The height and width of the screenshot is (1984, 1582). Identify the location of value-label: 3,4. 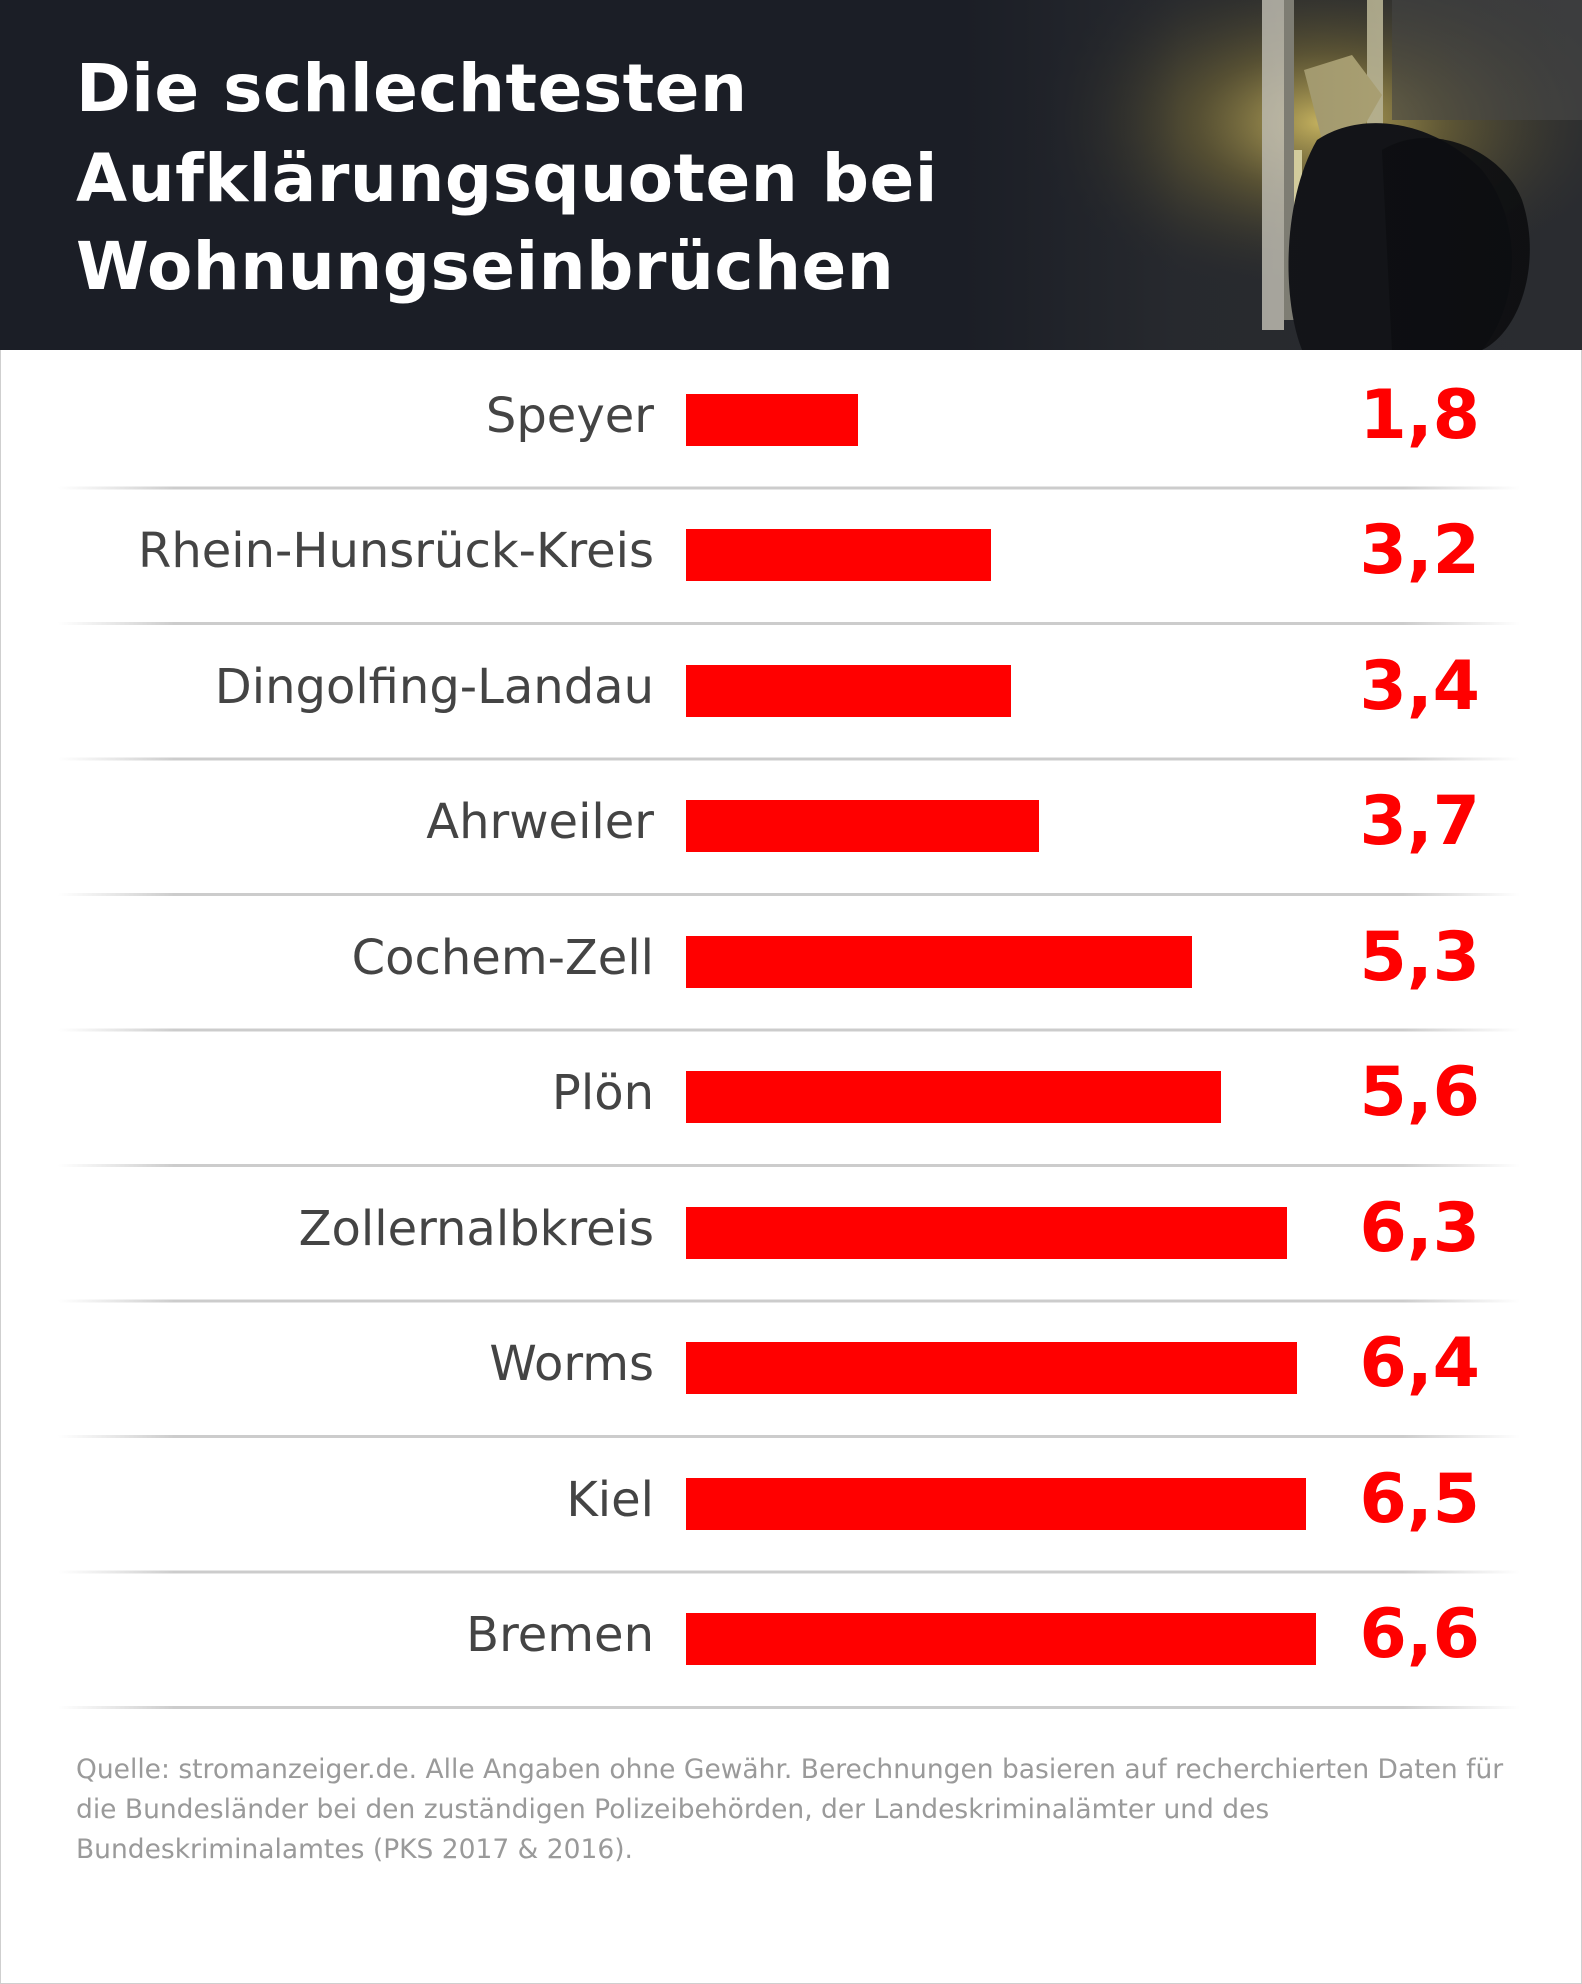
(1419, 686).